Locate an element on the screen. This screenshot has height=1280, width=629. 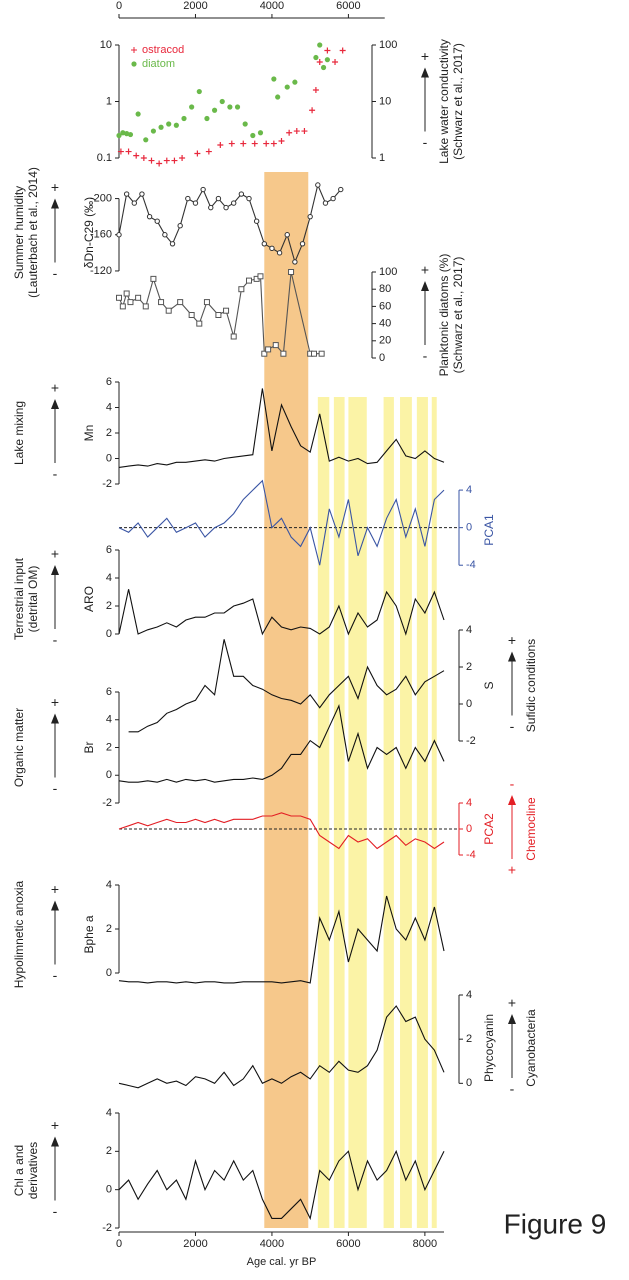
x-tick-label: 2000 is located at coordinates (195, 1244).